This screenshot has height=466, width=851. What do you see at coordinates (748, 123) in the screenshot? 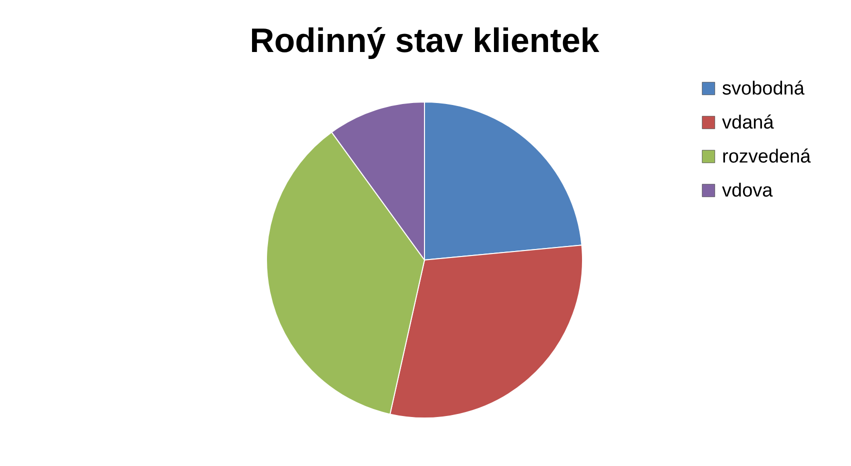
I see `legend-label: vdaná` at bounding box center [748, 123].